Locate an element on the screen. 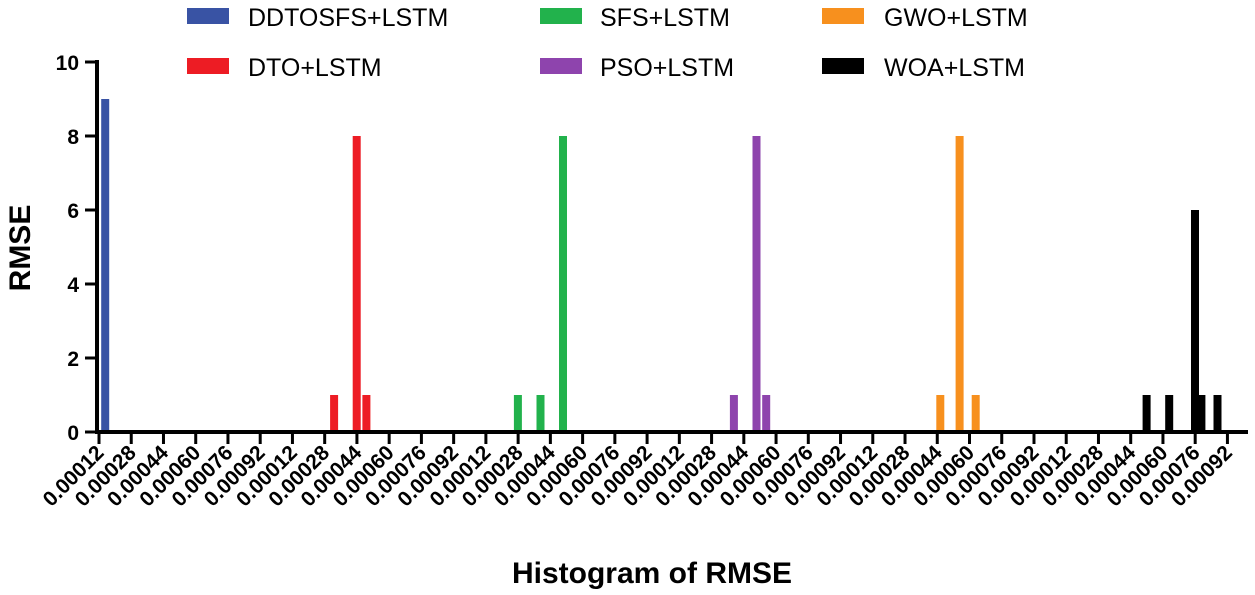 This screenshot has width=1255, height=595. legend-label-woa-lstm: WOA+LSTM is located at coordinates (954, 68).